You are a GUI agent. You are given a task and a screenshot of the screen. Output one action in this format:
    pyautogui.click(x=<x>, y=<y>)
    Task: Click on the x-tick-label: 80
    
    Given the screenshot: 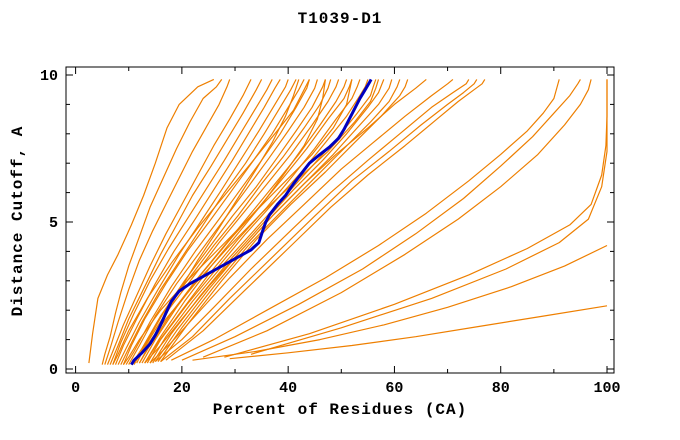 What is the action you would take?
    pyautogui.click(x=501, y=388)
    